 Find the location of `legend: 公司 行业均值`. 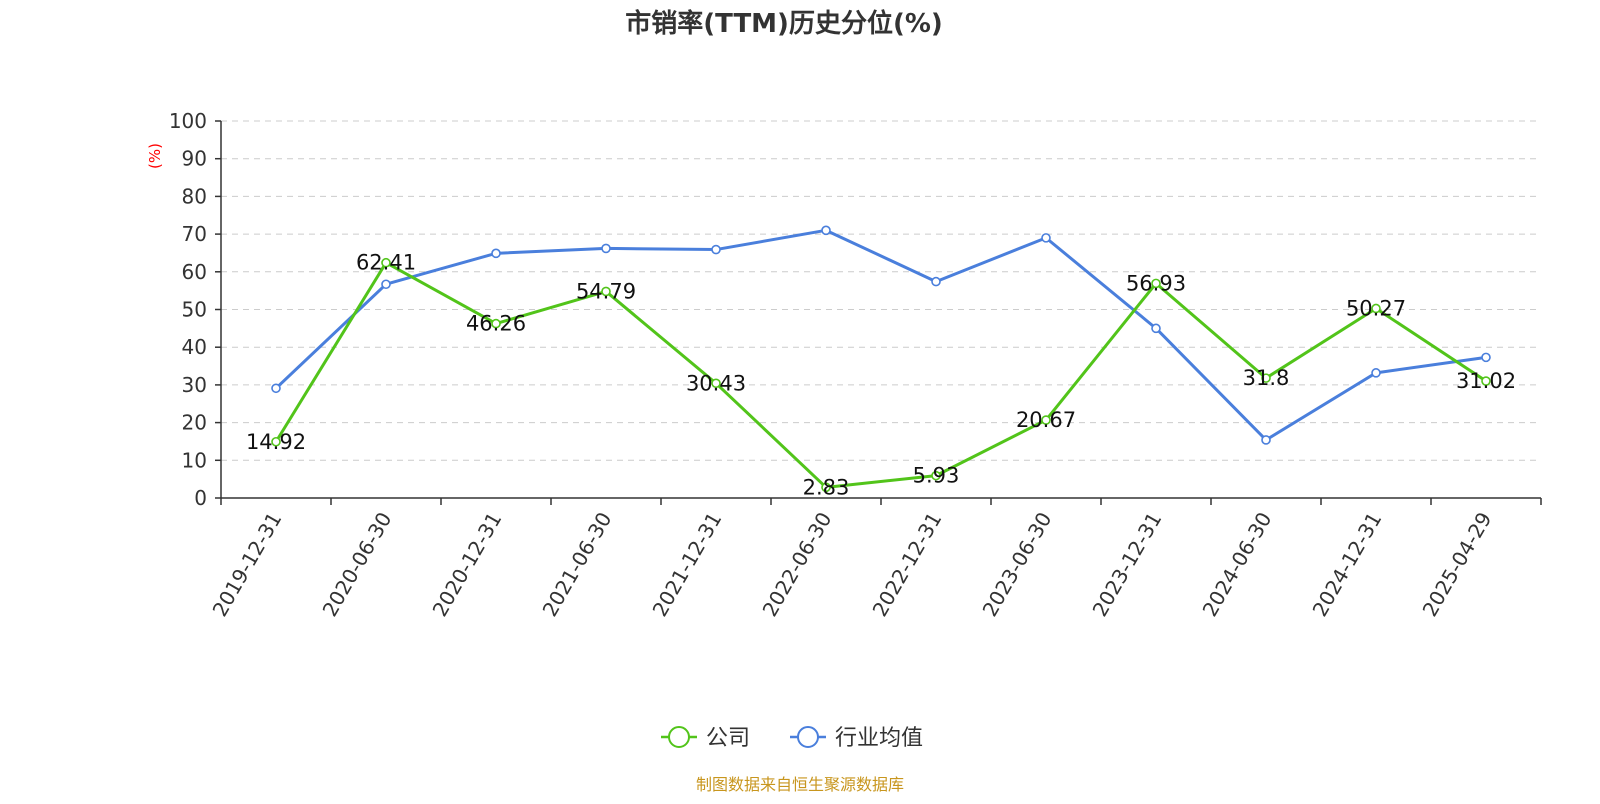

legend: 公司 行业均值 is located at coordinates (792, 738).